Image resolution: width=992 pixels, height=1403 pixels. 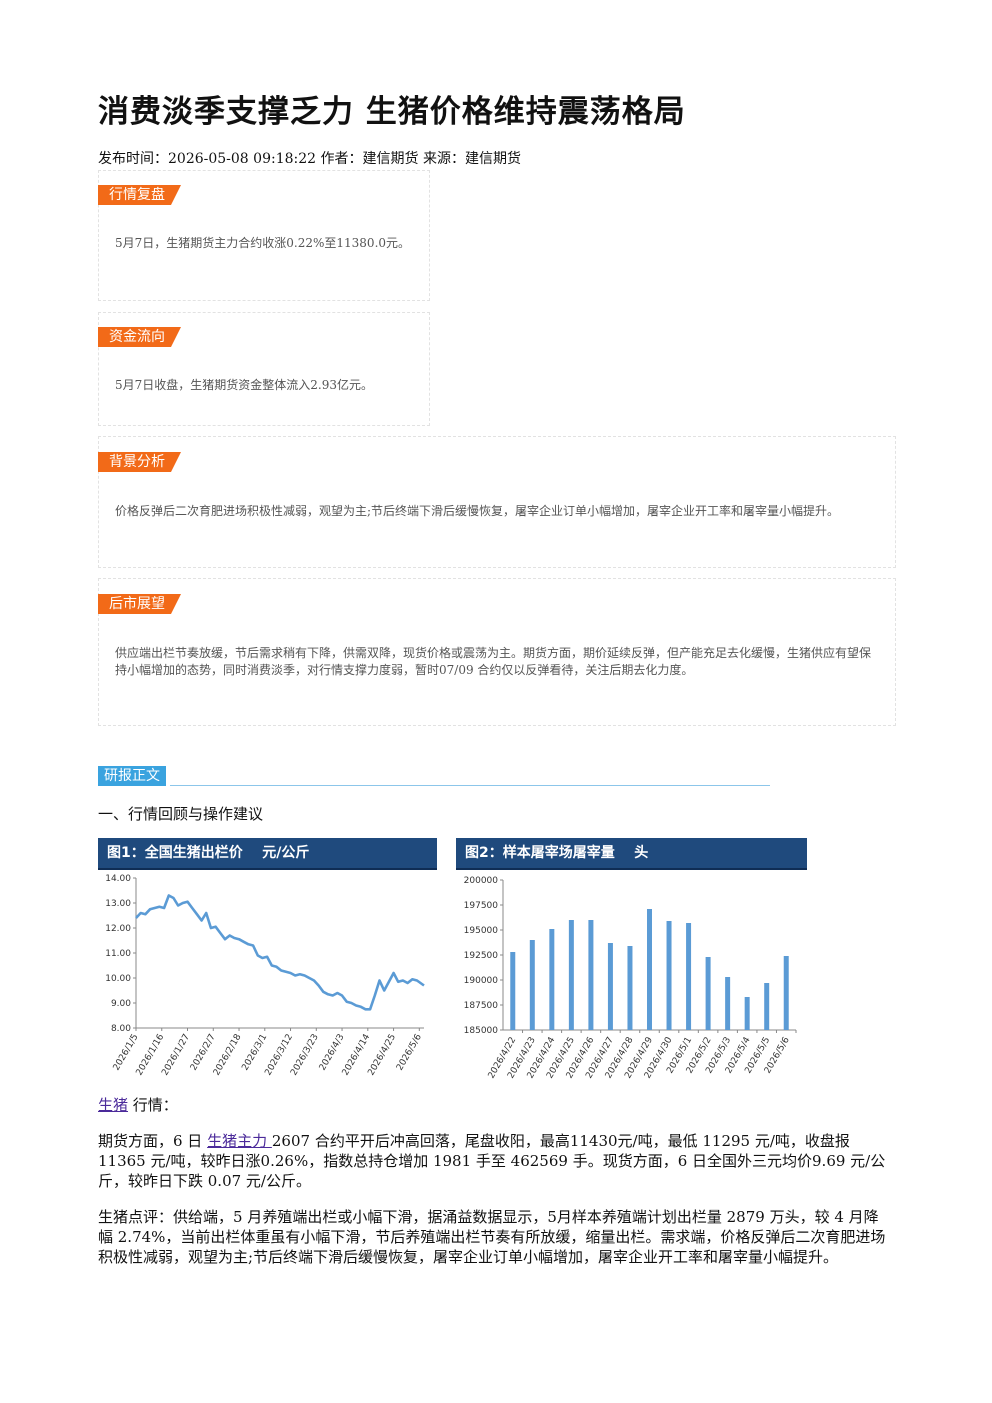 I want to click on report-divider, so click(x=470, y=785).